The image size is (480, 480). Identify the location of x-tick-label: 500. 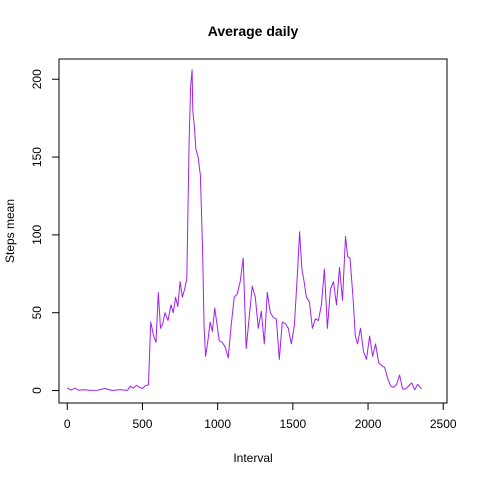
(142, 424).